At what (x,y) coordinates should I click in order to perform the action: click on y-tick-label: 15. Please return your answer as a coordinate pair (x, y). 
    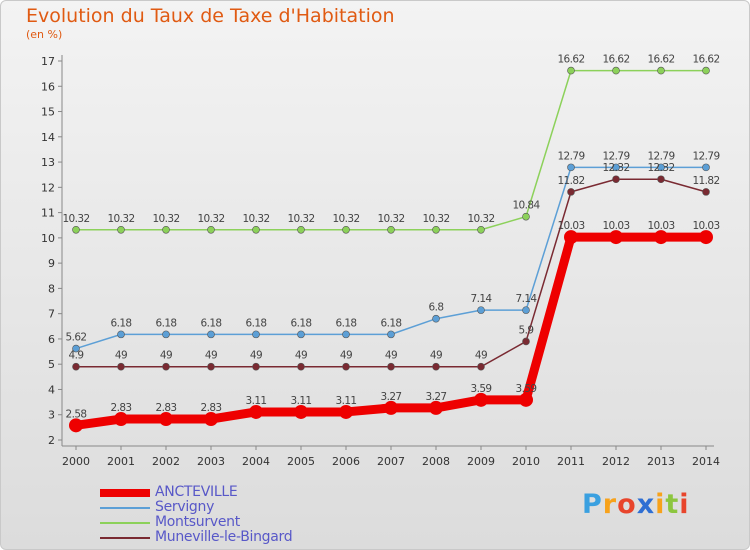
    Looking at the image, I should click on (48, 112).